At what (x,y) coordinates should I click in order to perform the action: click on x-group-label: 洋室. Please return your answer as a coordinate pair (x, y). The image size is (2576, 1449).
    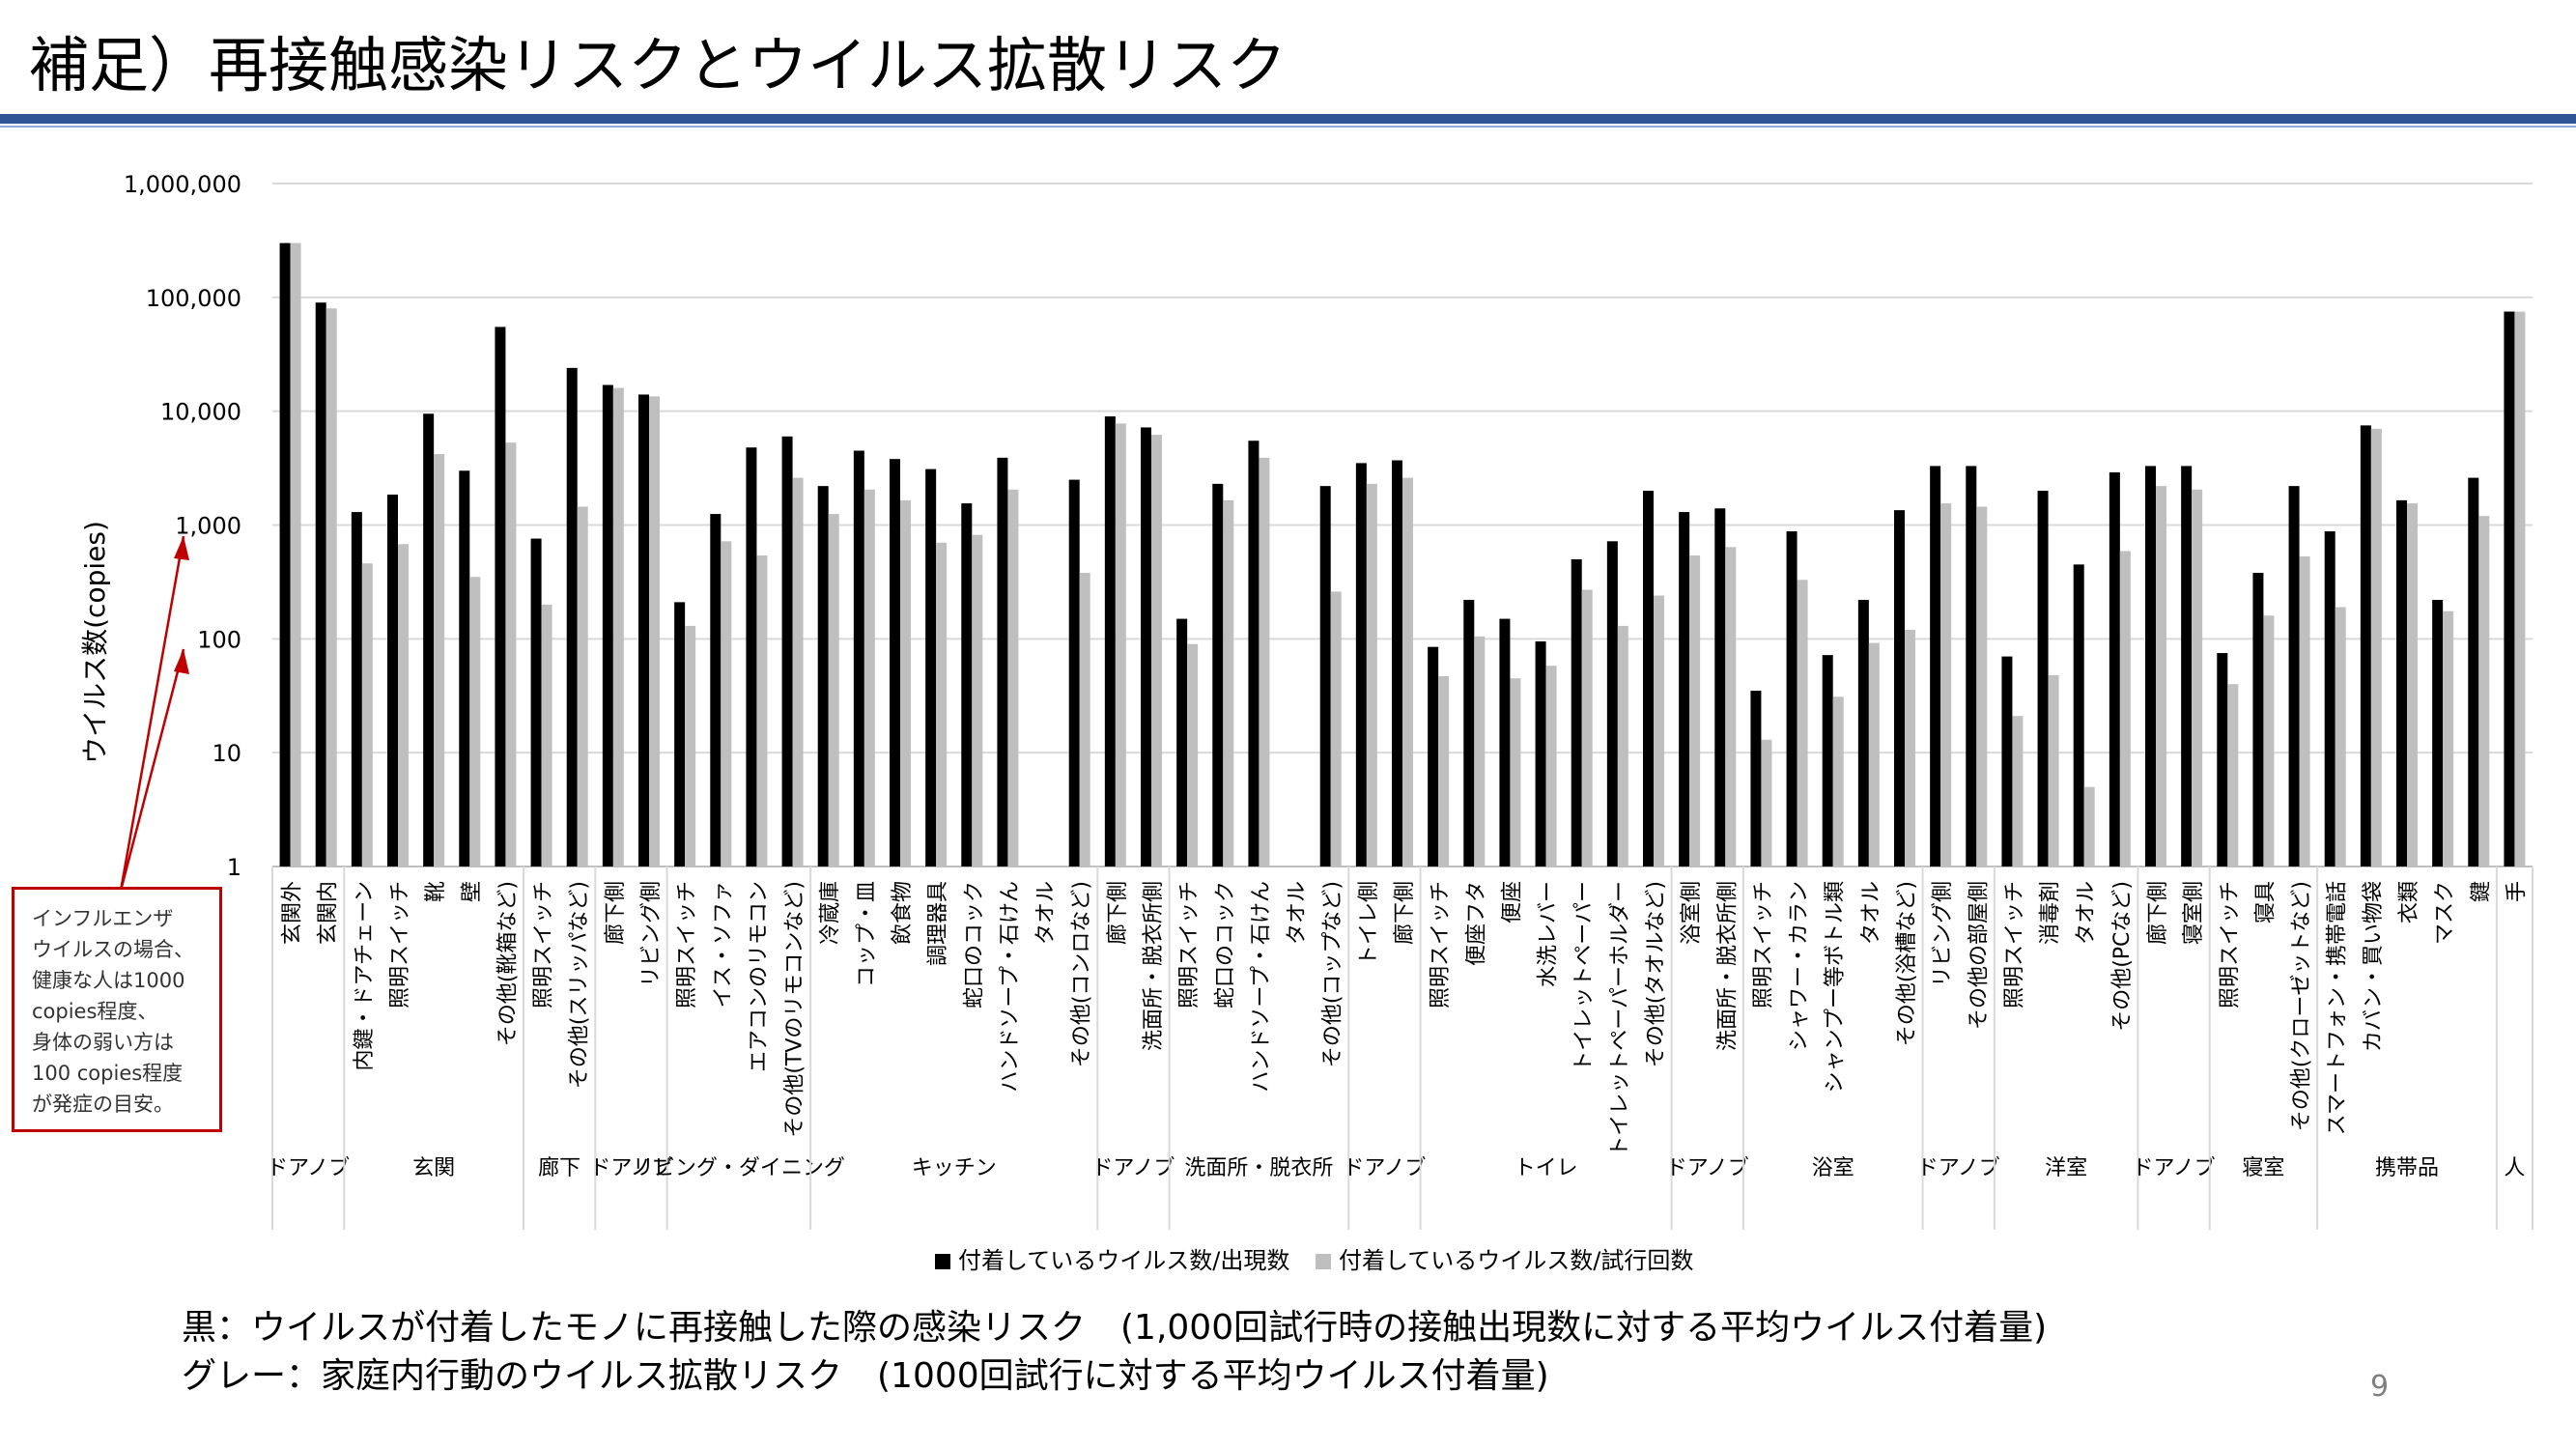
    Looking at the image, I should click on (2066, 1168).